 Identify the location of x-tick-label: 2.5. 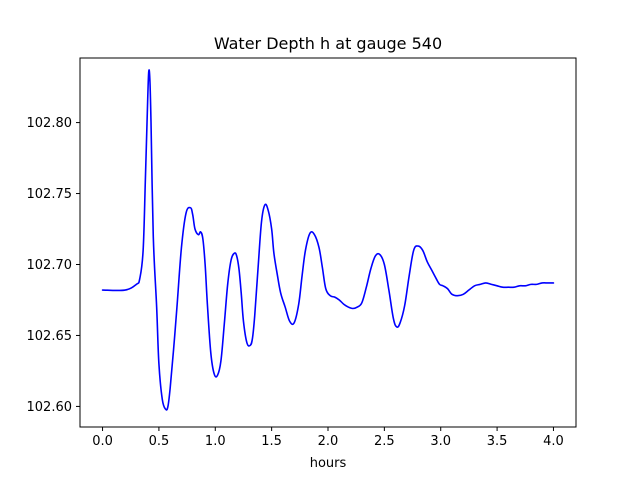
(384, 441).